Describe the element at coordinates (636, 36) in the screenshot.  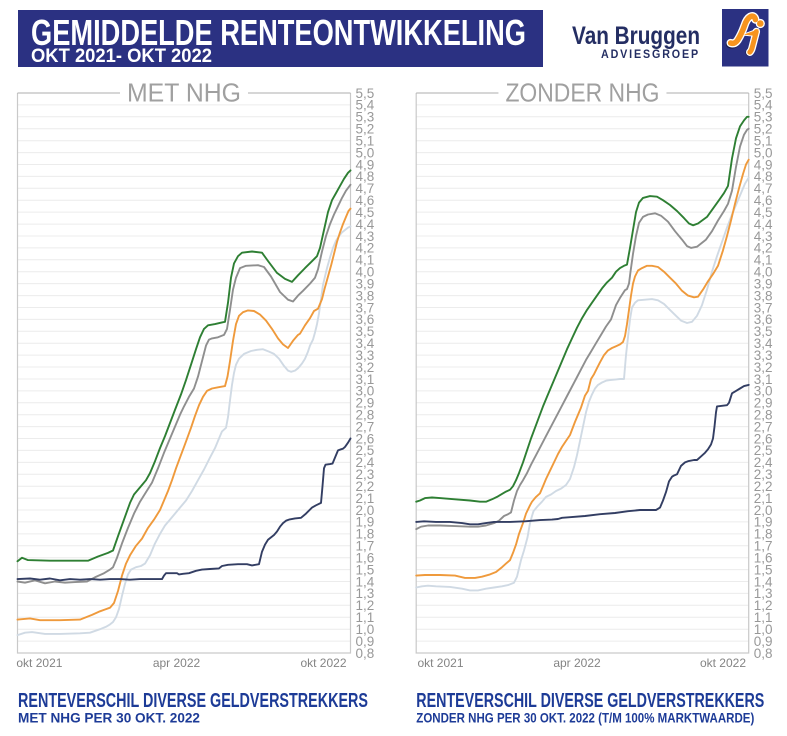
I see `svg-text: Van Bruggen` at that location.